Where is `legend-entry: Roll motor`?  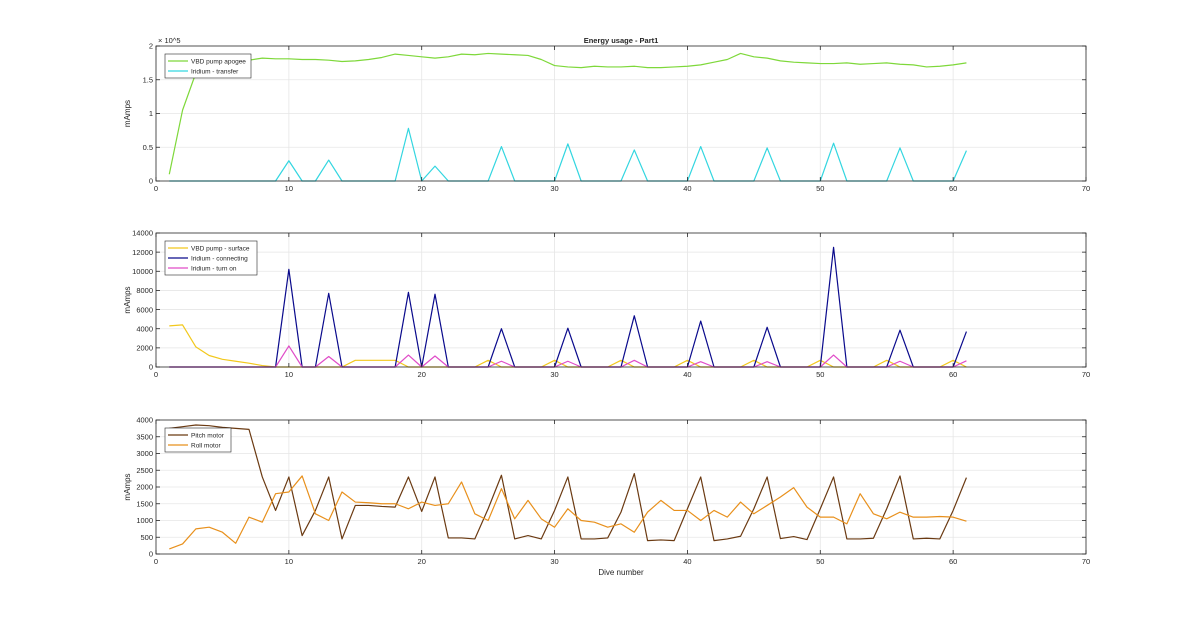 legend-entry: Roll motor is located at coordinates (206, 445).